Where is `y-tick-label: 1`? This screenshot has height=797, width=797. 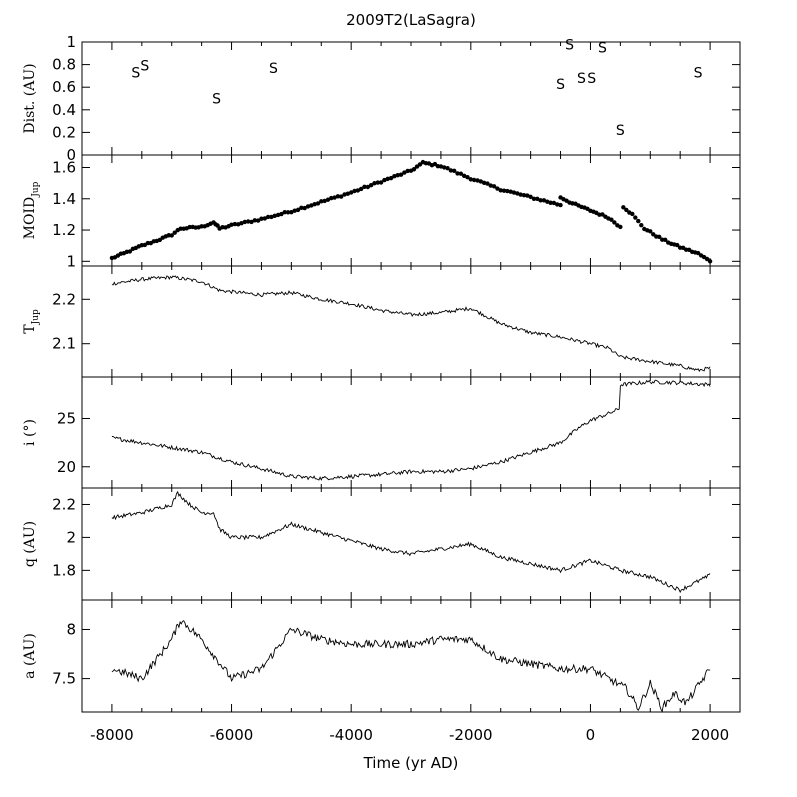
y-tick-label: 1 is located at coordinates (71, 42).